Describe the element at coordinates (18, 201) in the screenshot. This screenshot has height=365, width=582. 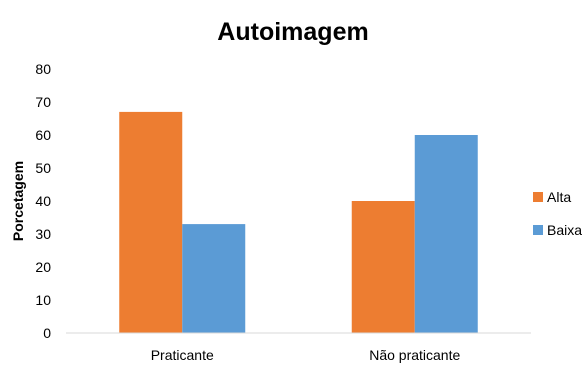
I see `y-axis-label: Porcetagem` at that location.